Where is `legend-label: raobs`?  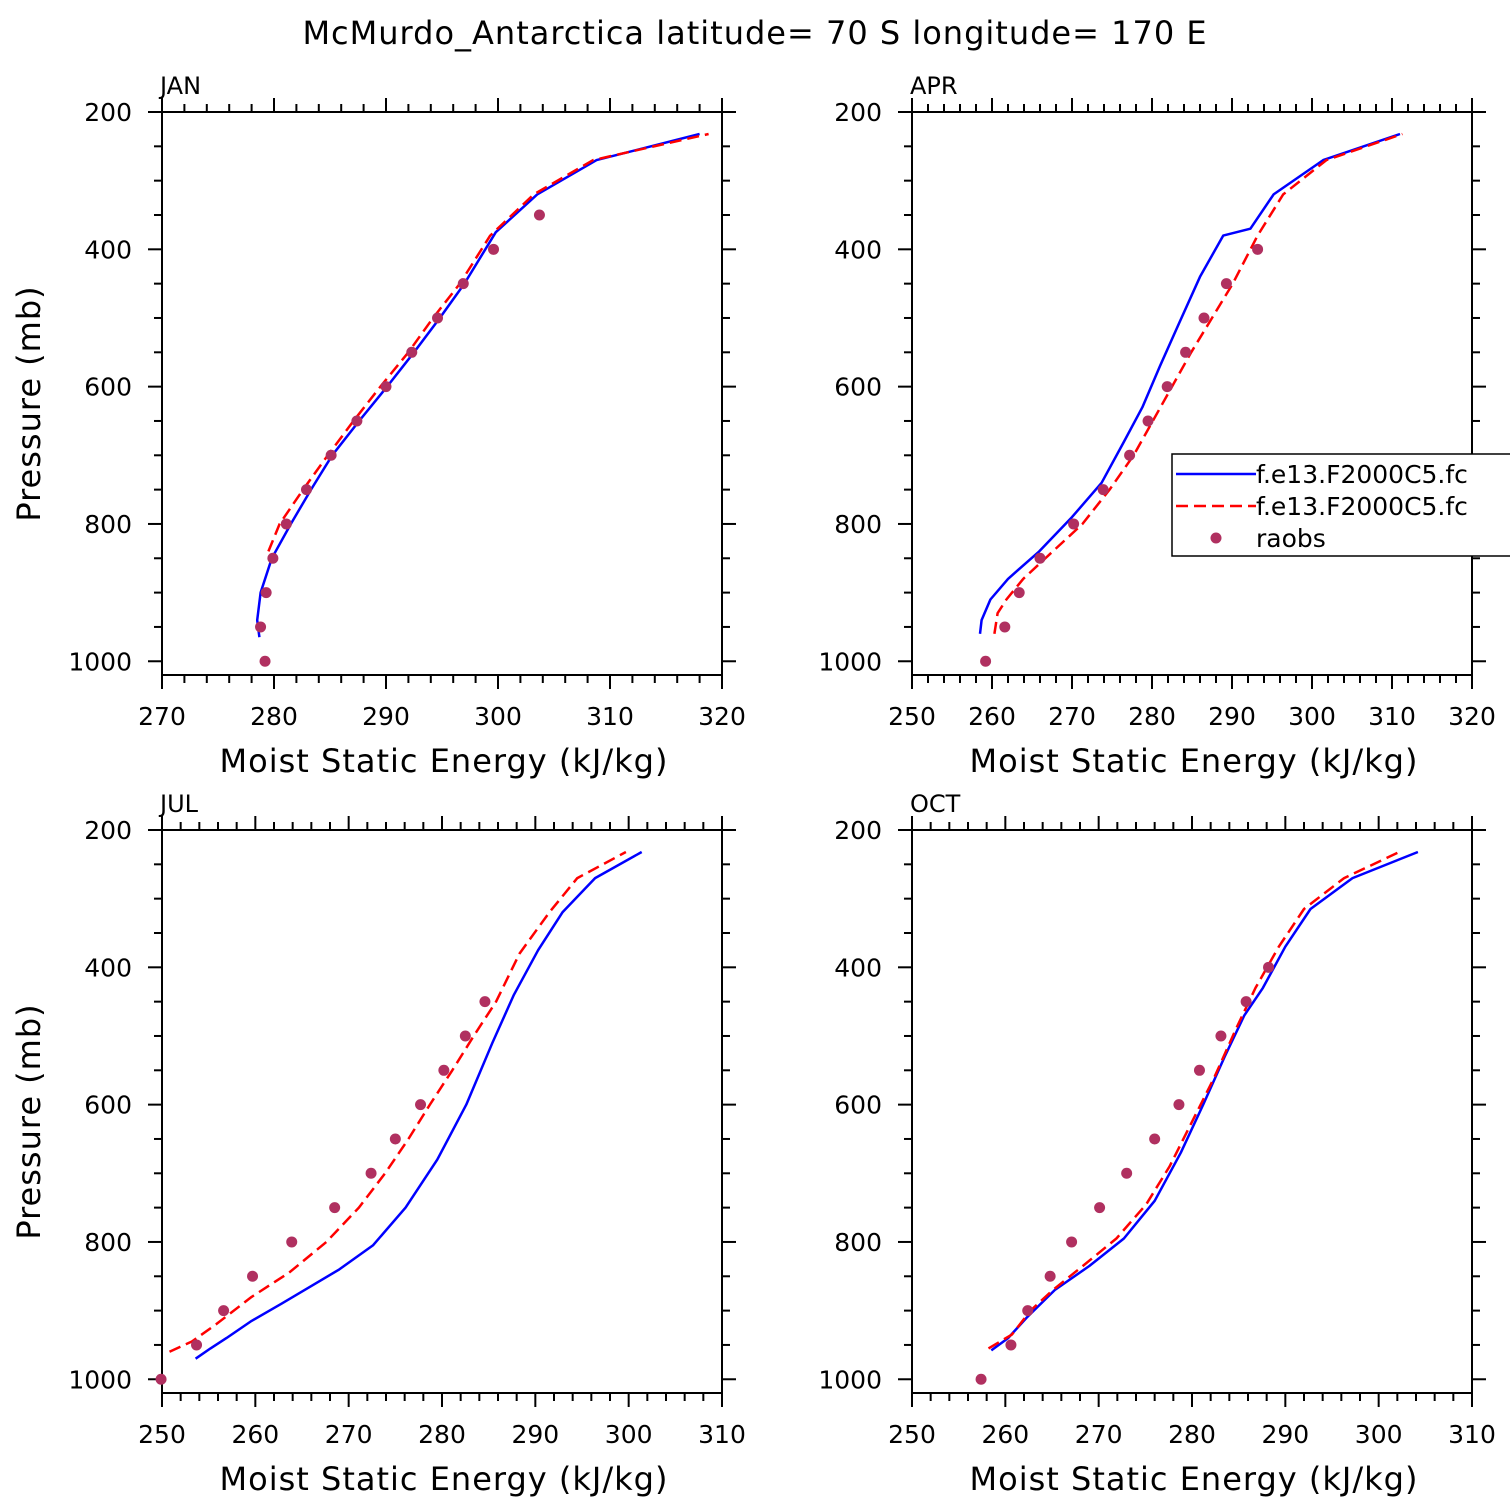
legend-label: raobs is located at coordinates (1291, 538).